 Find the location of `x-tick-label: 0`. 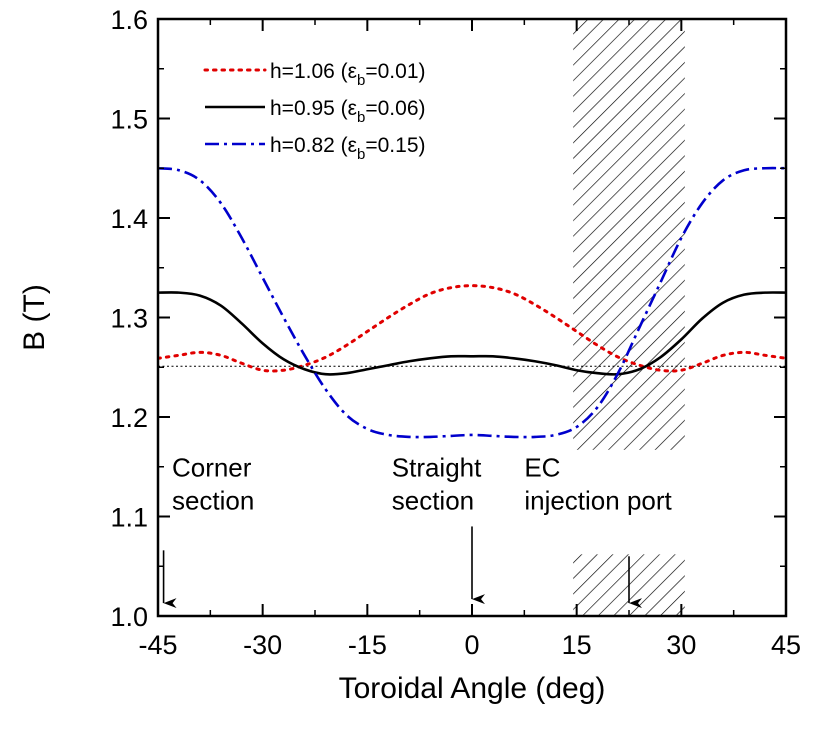

x-tick-label: 0 is located at coordinates (471, 645).